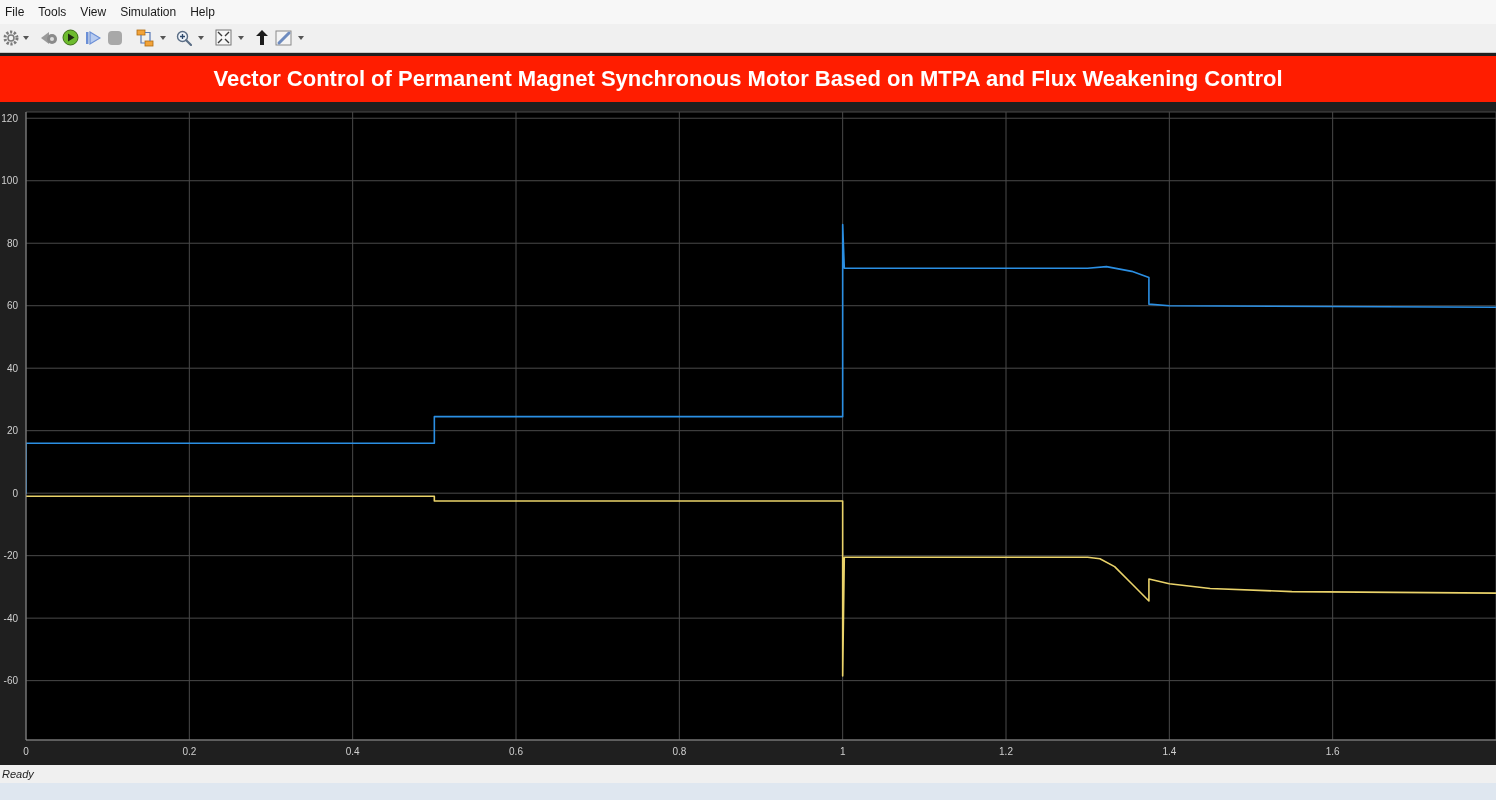 The image size is (1496, 800). I want to click on text: Ready, so click(18, 774).